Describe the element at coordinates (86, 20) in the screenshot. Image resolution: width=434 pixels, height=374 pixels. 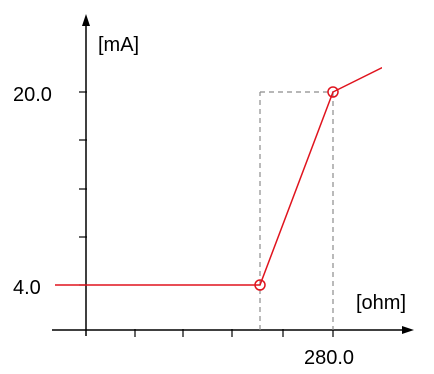
I see `y-axis-arrow` at that location.